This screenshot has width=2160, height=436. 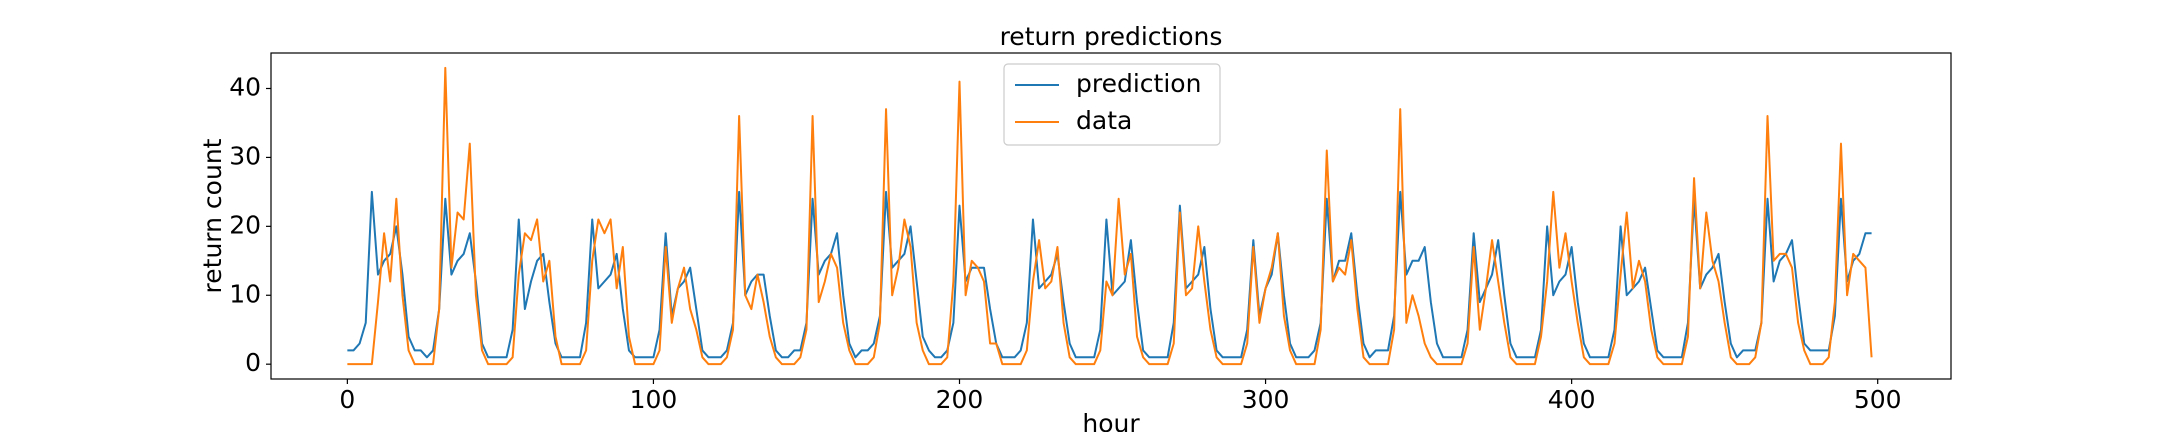 I want to click on legend-label: data, so click(x=1104, y=120).